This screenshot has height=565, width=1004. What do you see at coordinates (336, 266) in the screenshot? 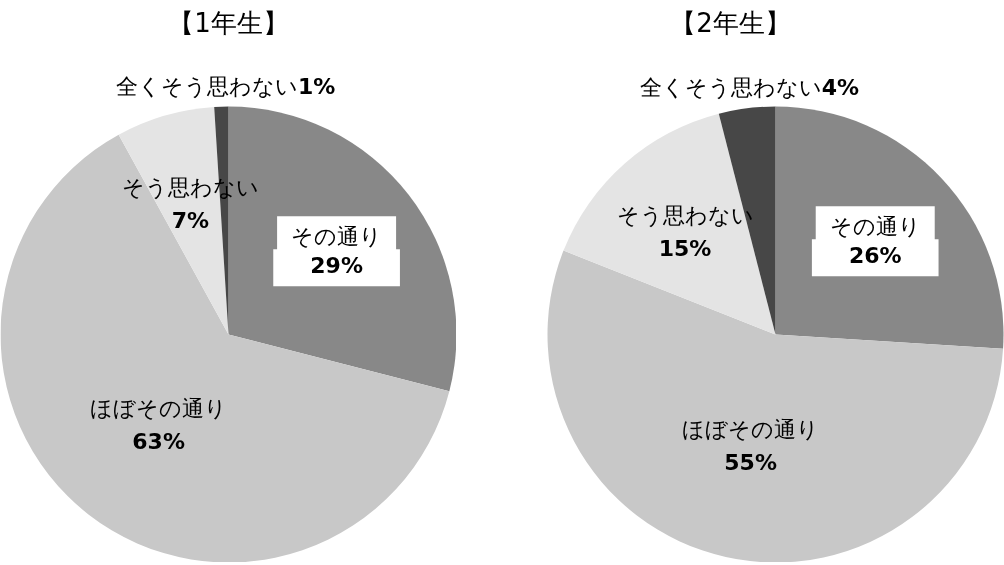
I see `data-label: 29%` at bounding box center [336, 266].